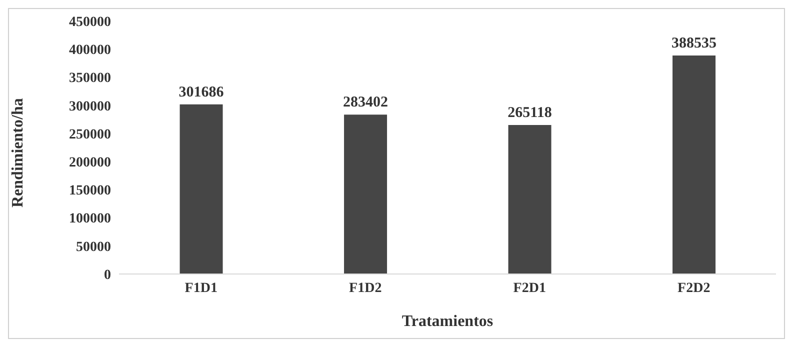 The width and height of the screenshot is (791, 345). What do you see at coordinates (18, 153) in the screenshot?
I see `y-axis-title: Rendimiento/ha` at bounding box center [18, 153].